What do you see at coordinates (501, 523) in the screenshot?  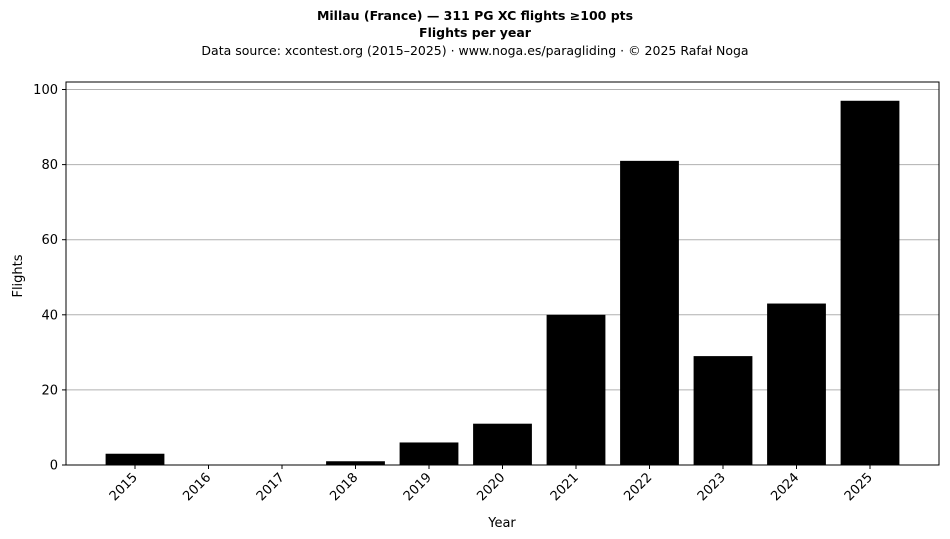 I see `x-axis-label: Year` at bounding box center [501, 523].